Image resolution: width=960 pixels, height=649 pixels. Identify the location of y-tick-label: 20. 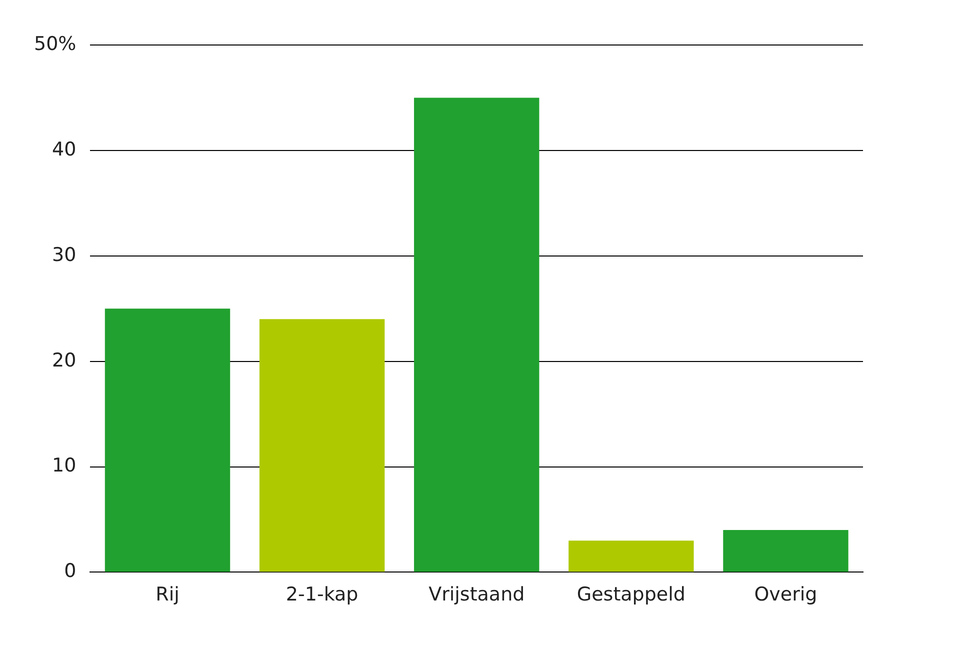
(64, 360).